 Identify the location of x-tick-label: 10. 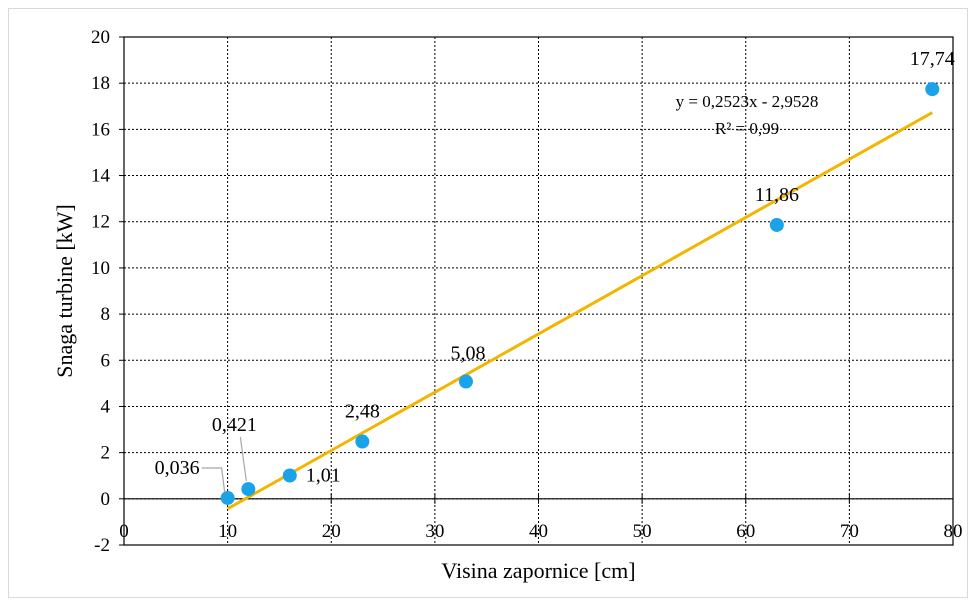
(227, 531).